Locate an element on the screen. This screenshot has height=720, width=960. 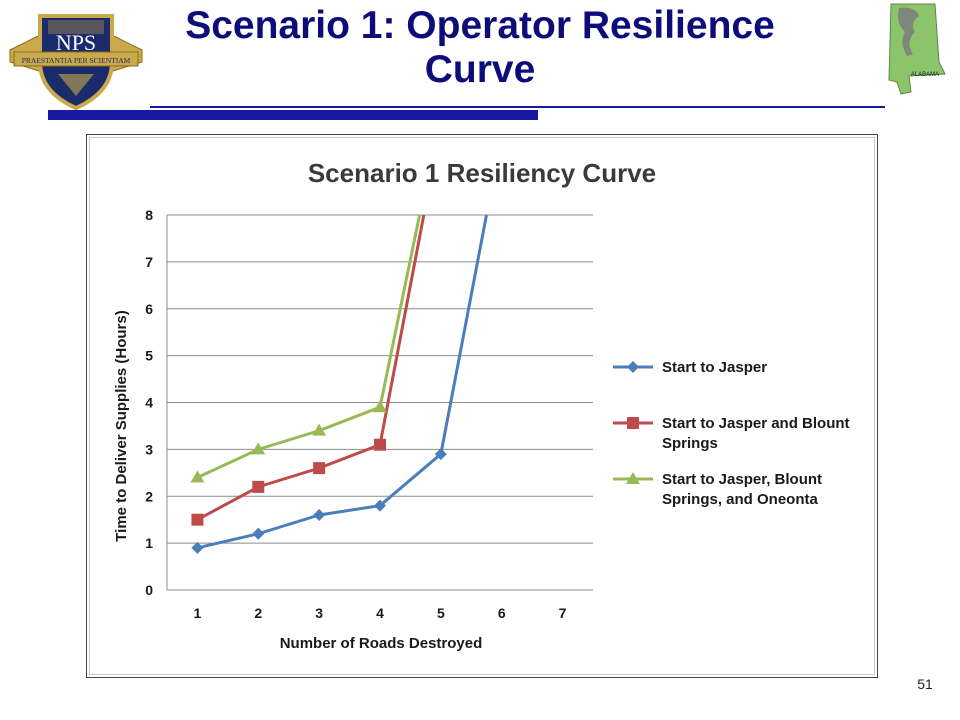
y-tick-label: 8 is located at coordinates (149, 215).